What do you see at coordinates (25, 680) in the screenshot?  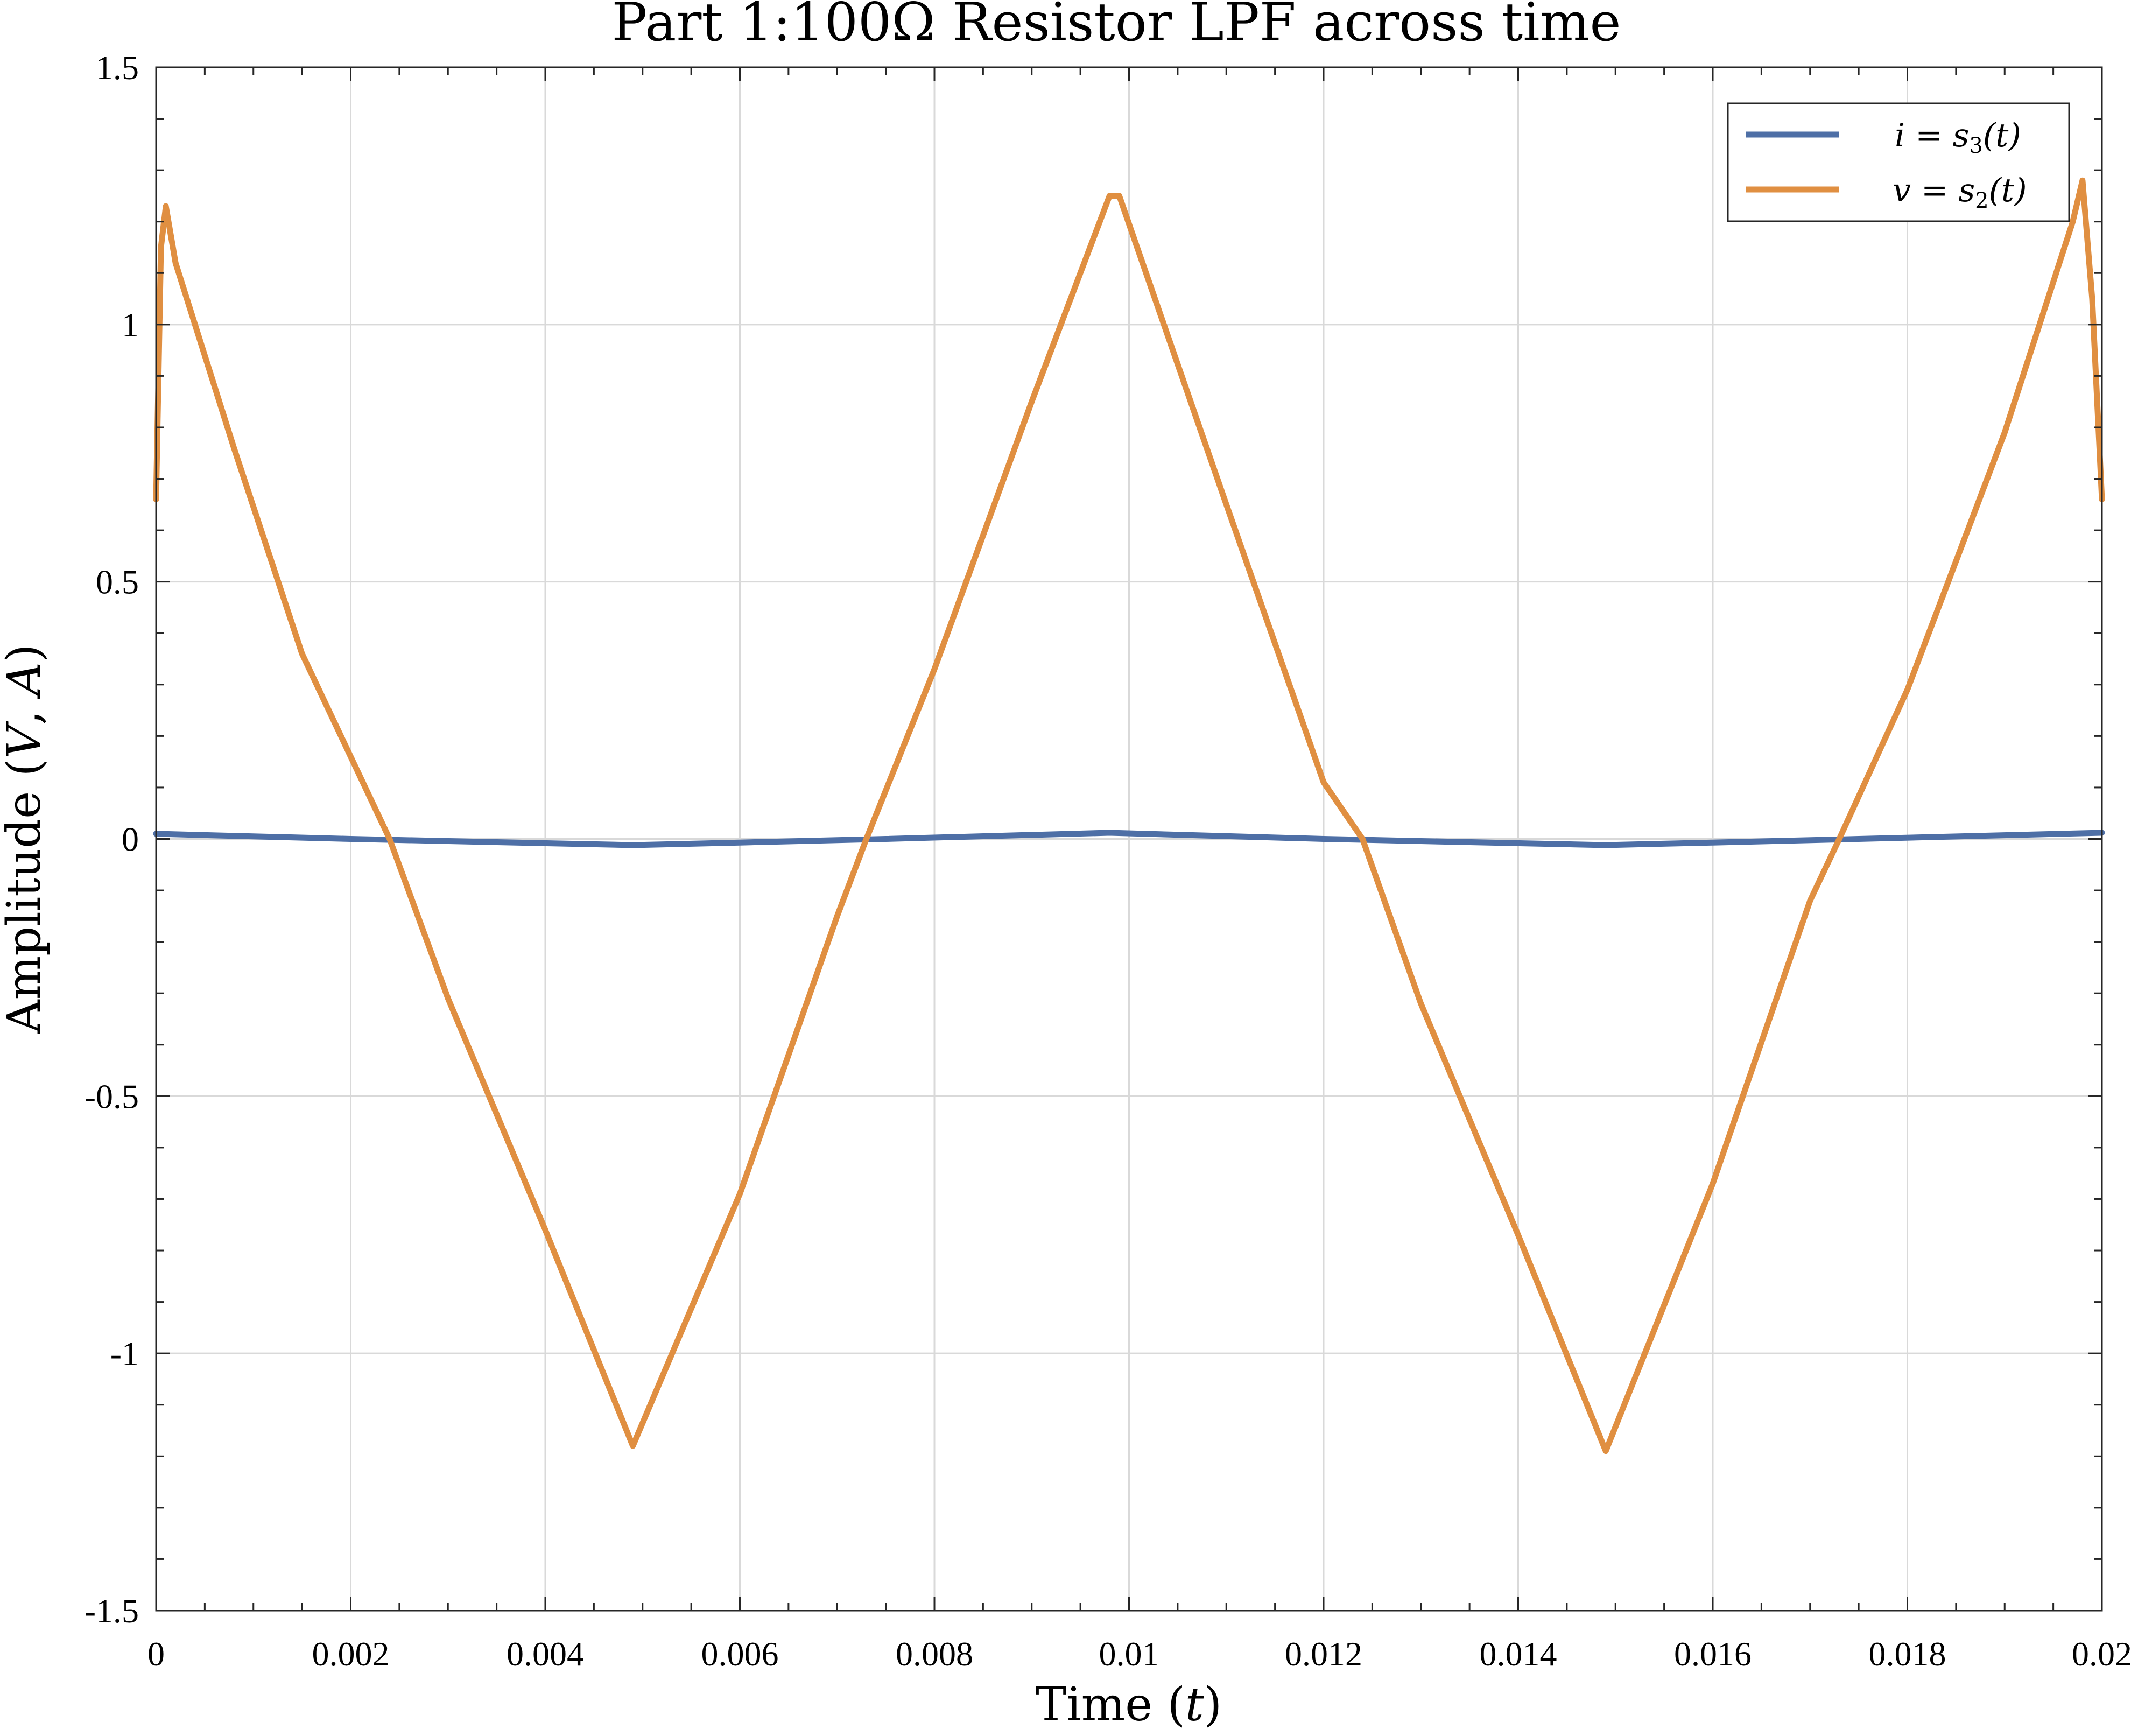 I see `y-axis-label-var2: A` at bounding box center [25, 680].